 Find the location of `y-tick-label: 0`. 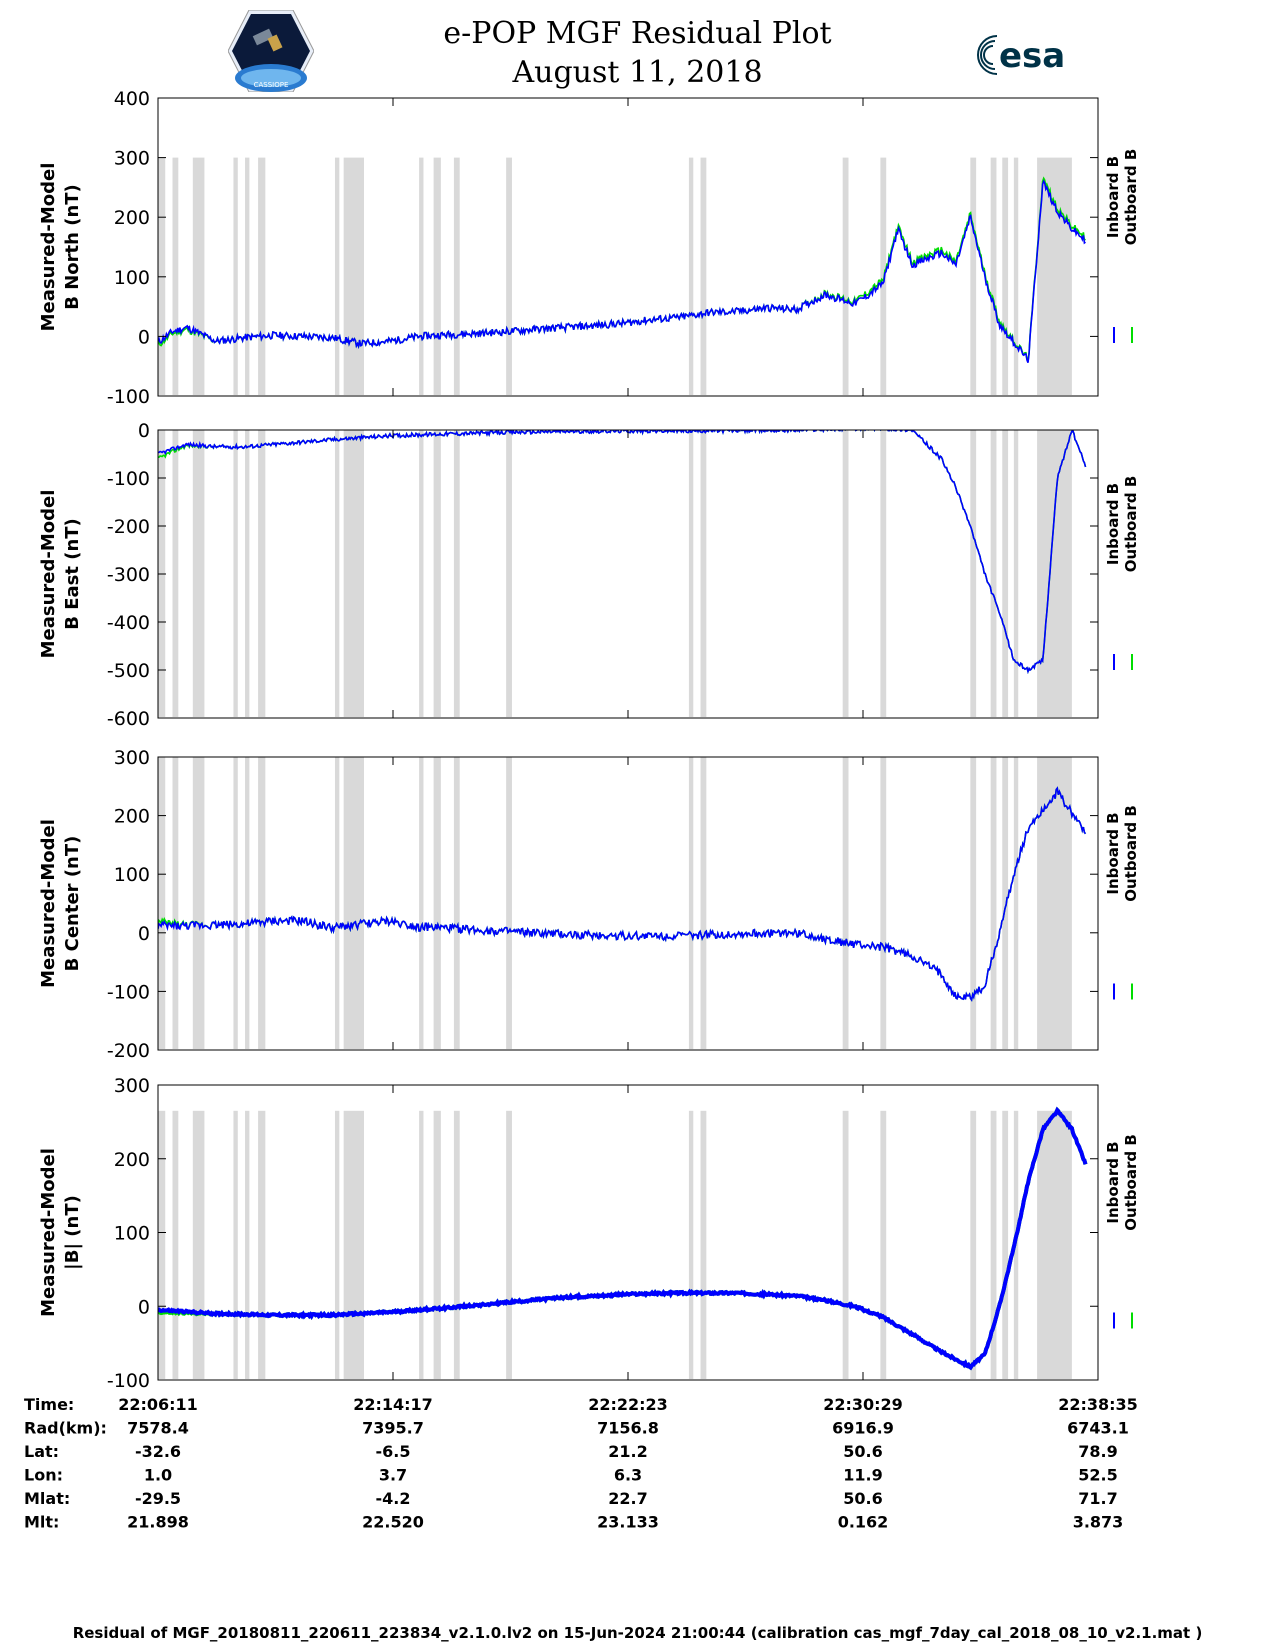

y-tick-label: 0 is located at coordinates (144, 1307).